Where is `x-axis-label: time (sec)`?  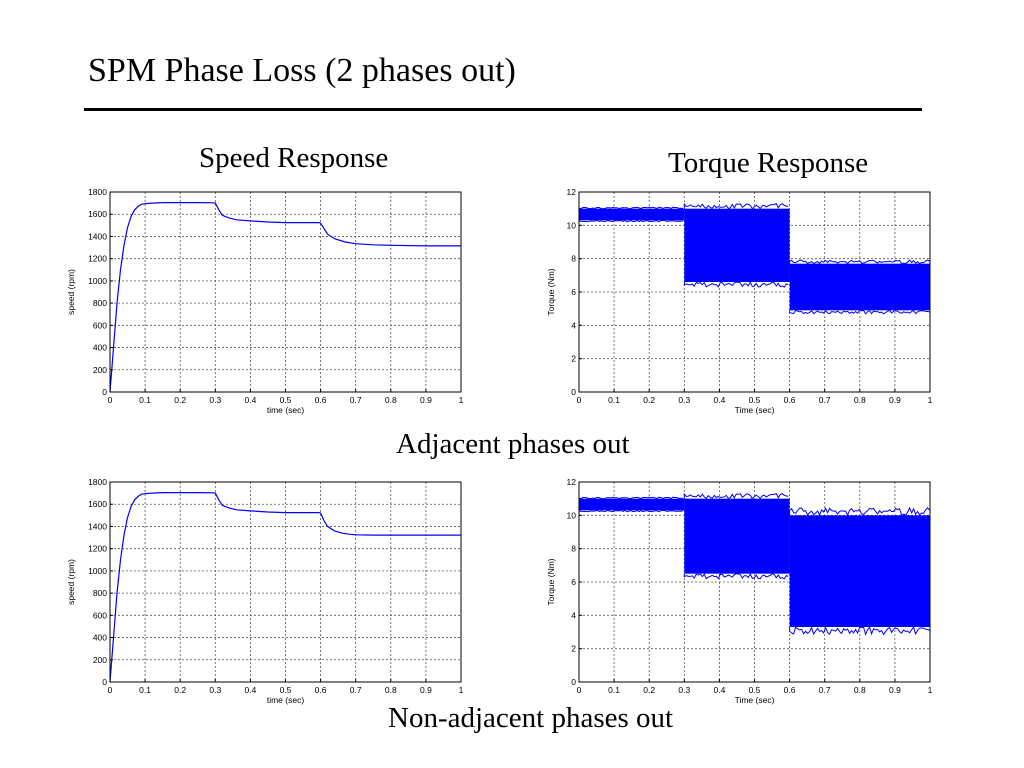 x-axis-label: time (sec) is located at coordinates (285, 700).